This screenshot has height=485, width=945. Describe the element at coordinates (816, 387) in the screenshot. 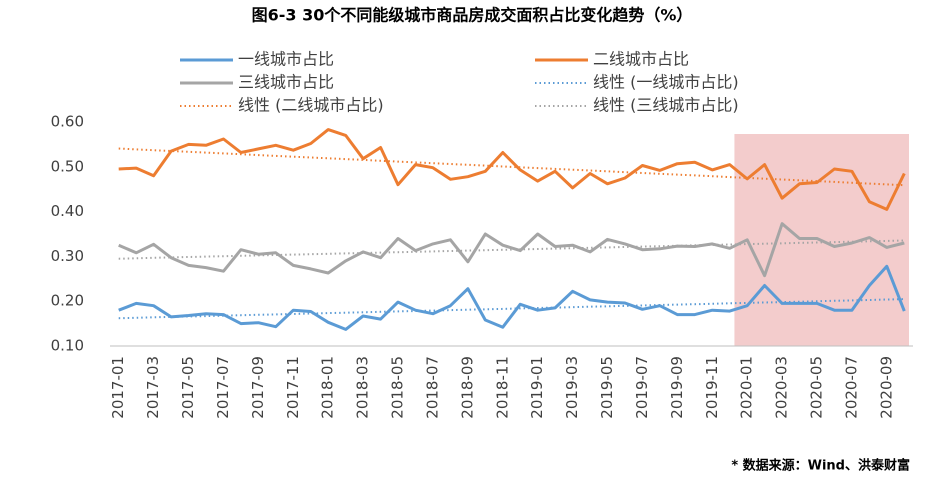

I see `x-tick-label: 2020-05` at that location.